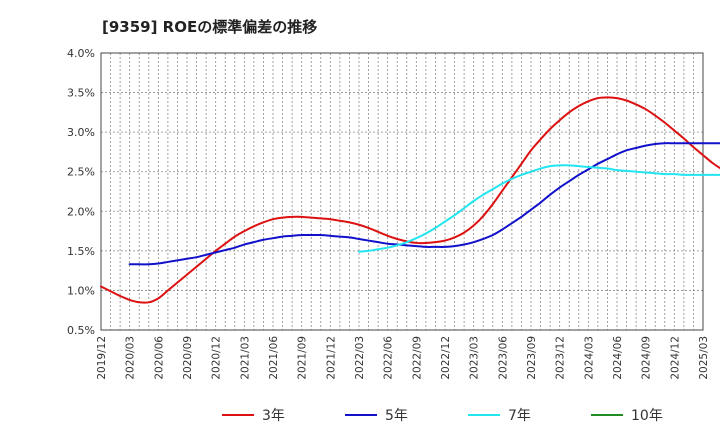 The width and height of the screenshot is (720, 440). I want to click on y-tick-label: 4.0%, so click(81, 53).